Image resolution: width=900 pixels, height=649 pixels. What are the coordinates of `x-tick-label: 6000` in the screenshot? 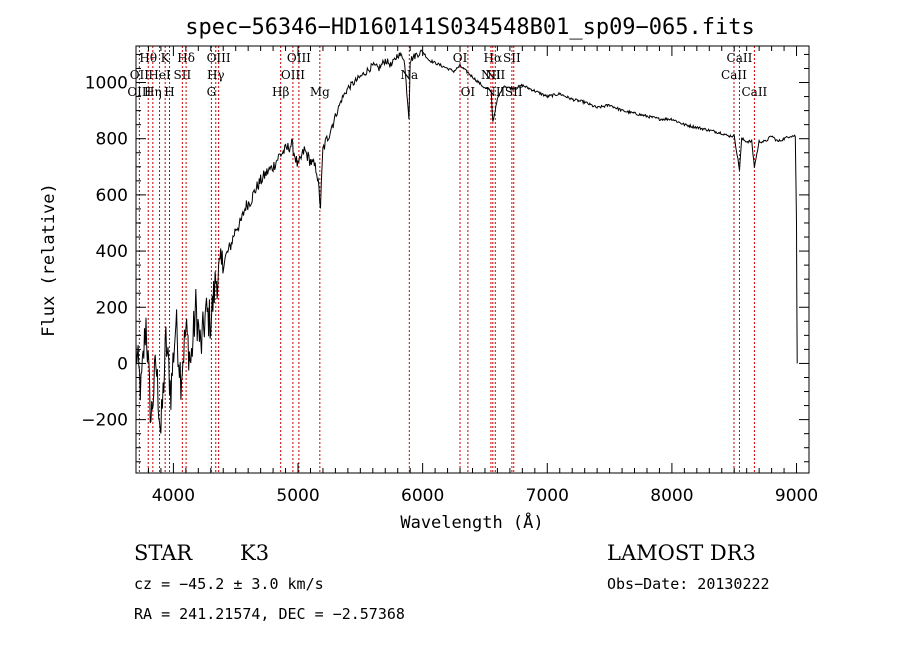 It's located at (422, 496).